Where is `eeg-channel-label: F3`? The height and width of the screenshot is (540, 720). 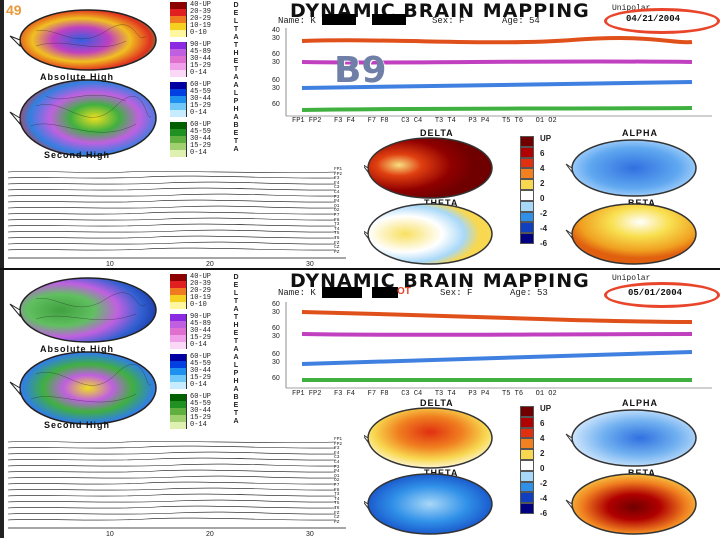 eeg-channel-label: F3 is located at coordinates (337, 449).